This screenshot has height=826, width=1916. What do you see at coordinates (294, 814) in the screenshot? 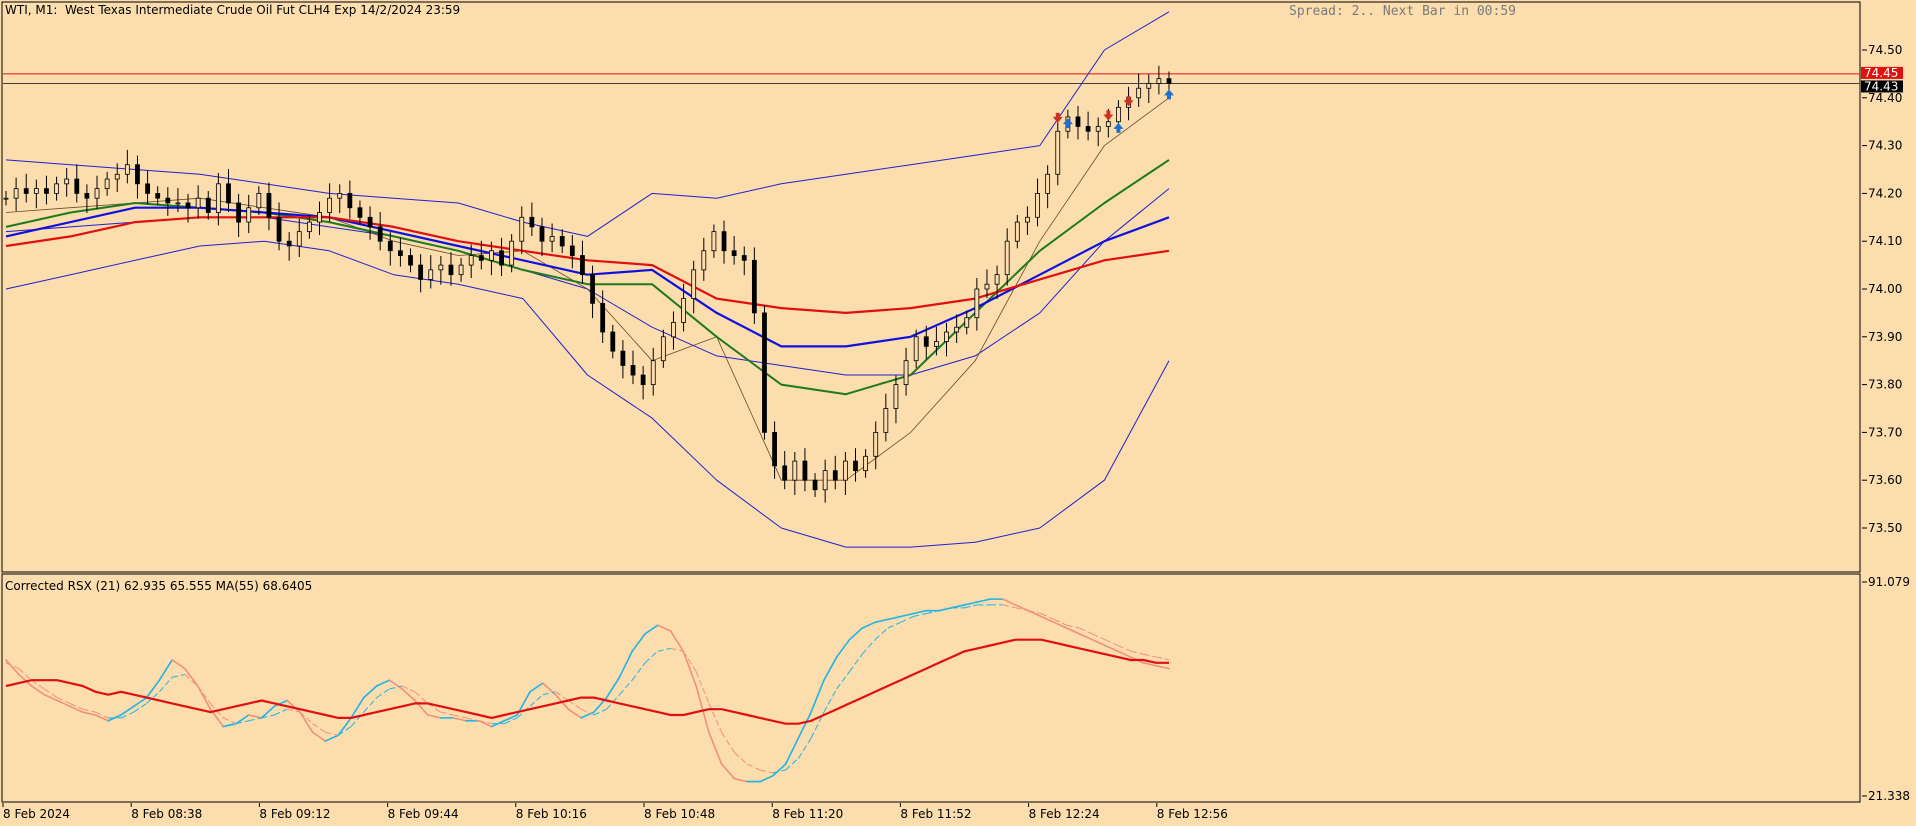
I see `time-tick-label: 8 Feb 09:12` at bounding box center [294, 814].